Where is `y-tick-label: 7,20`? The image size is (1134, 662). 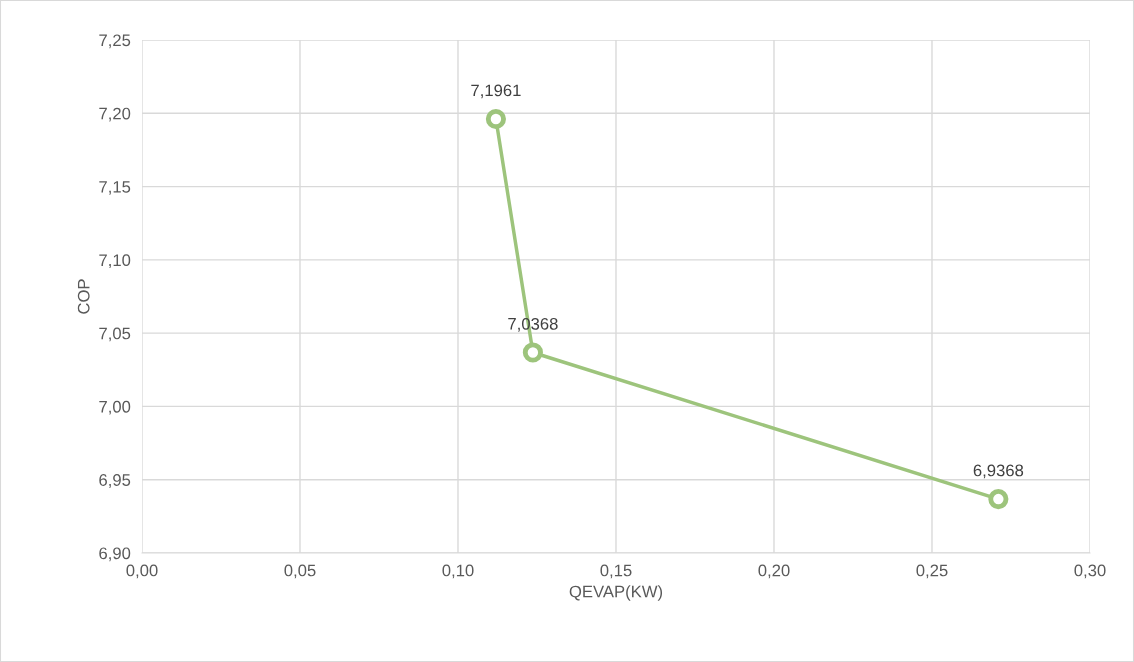 y-tick-label: 7,20 is located at coordinates (115, 114).